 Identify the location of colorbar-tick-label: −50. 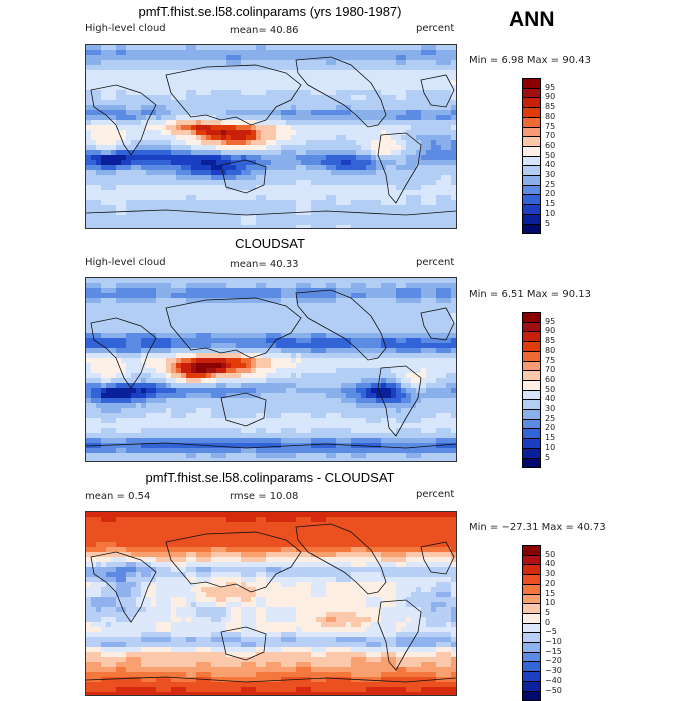
(553, 690).